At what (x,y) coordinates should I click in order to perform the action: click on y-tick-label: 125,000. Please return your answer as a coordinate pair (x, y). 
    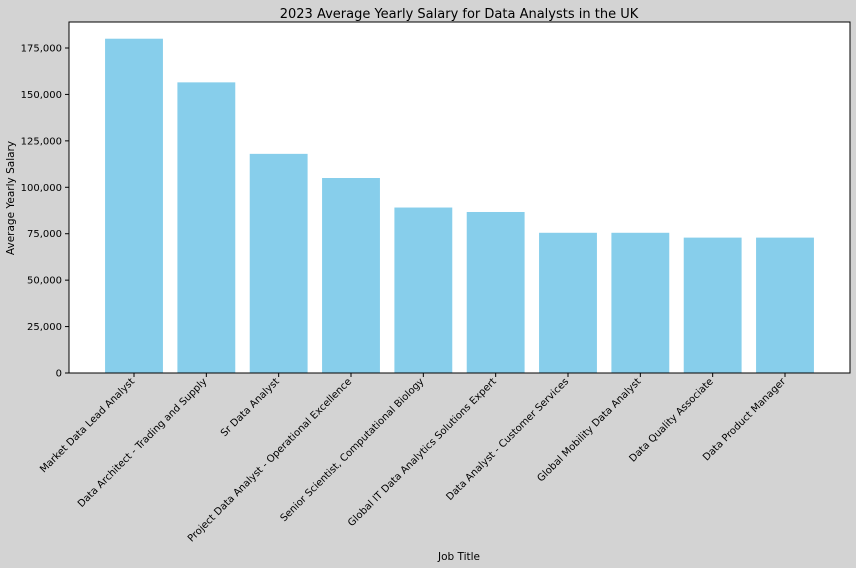
    Looking at the image, I should click on (41, 141).